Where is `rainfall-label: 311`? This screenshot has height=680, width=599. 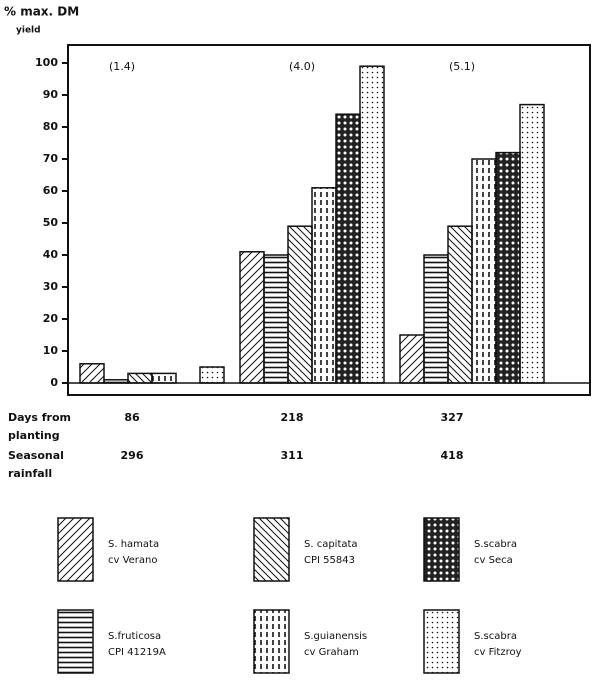
rainfall-label: 311 is located at coordinates (292, 455).